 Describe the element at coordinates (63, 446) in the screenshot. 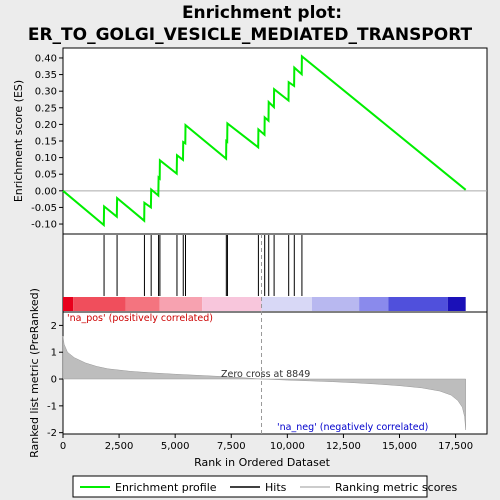

I see `x-tick-label: 0` at that location.